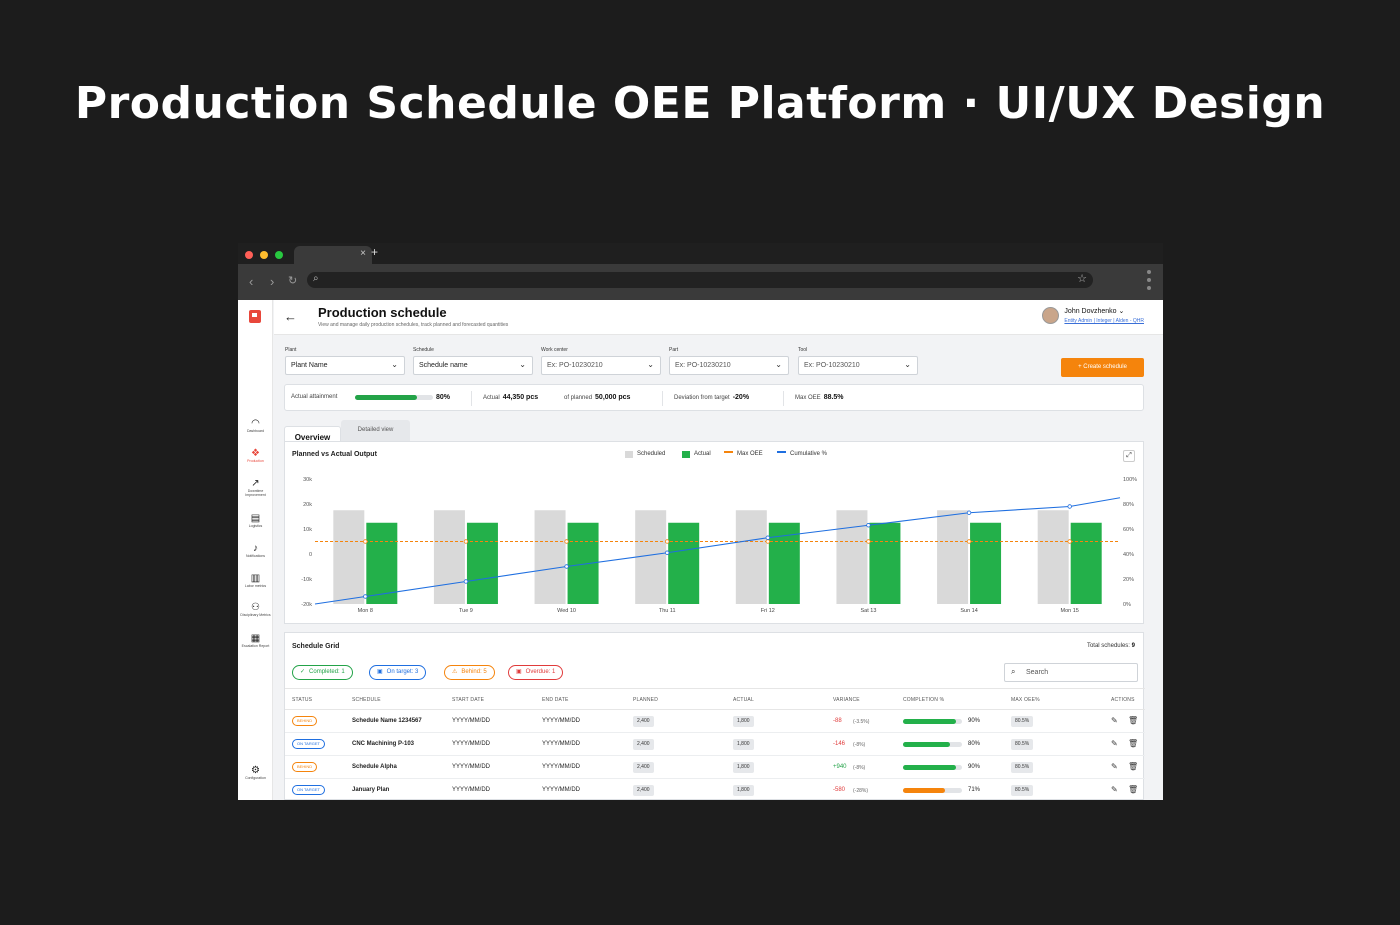  I want to click on tab-detailed-view: Detailed view, so click(375, 430).